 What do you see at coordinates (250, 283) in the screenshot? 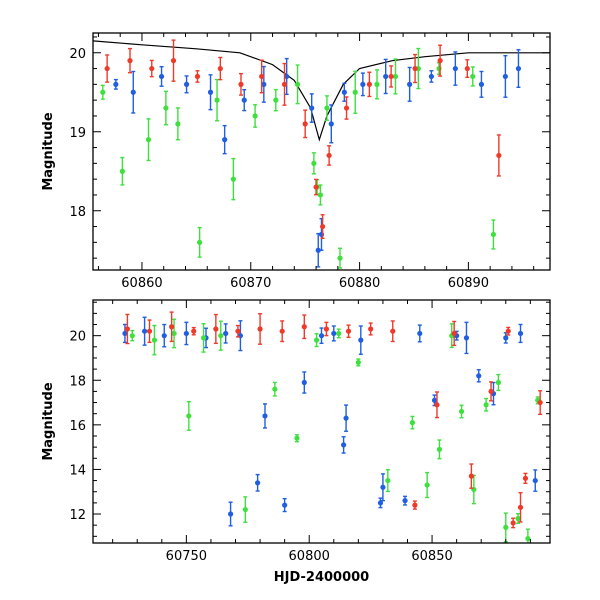
I see `x-tick-label: 60870` at bounding box center [250, 283].